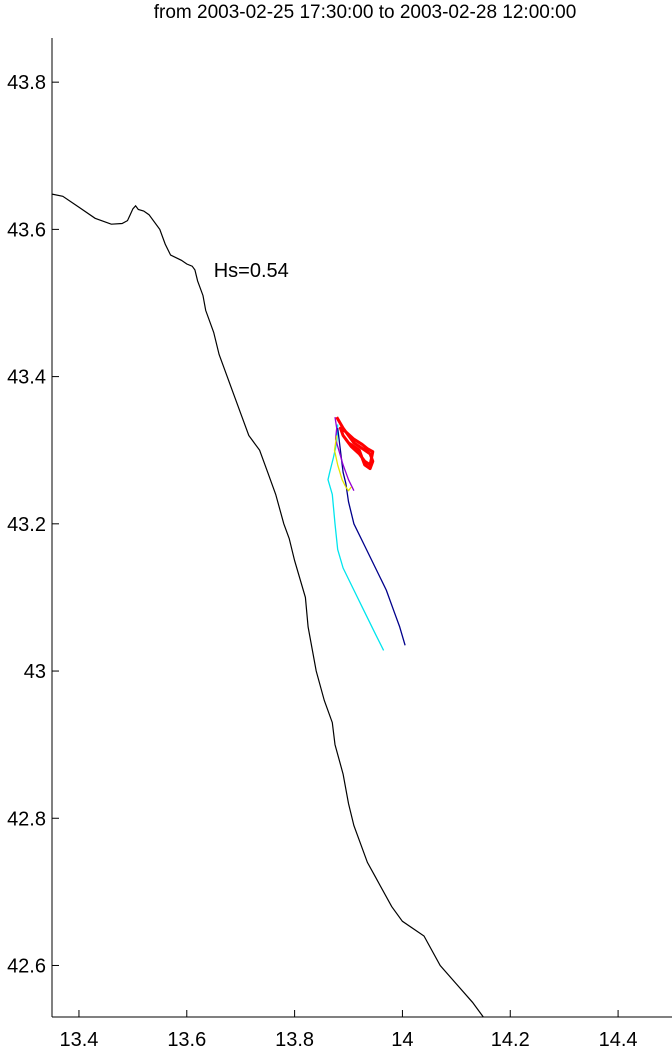  What do you see at coordinates (294, 1040) in the screenshot?
I see `x-tick-label: 13.8` at bounding box center [294, 1040].